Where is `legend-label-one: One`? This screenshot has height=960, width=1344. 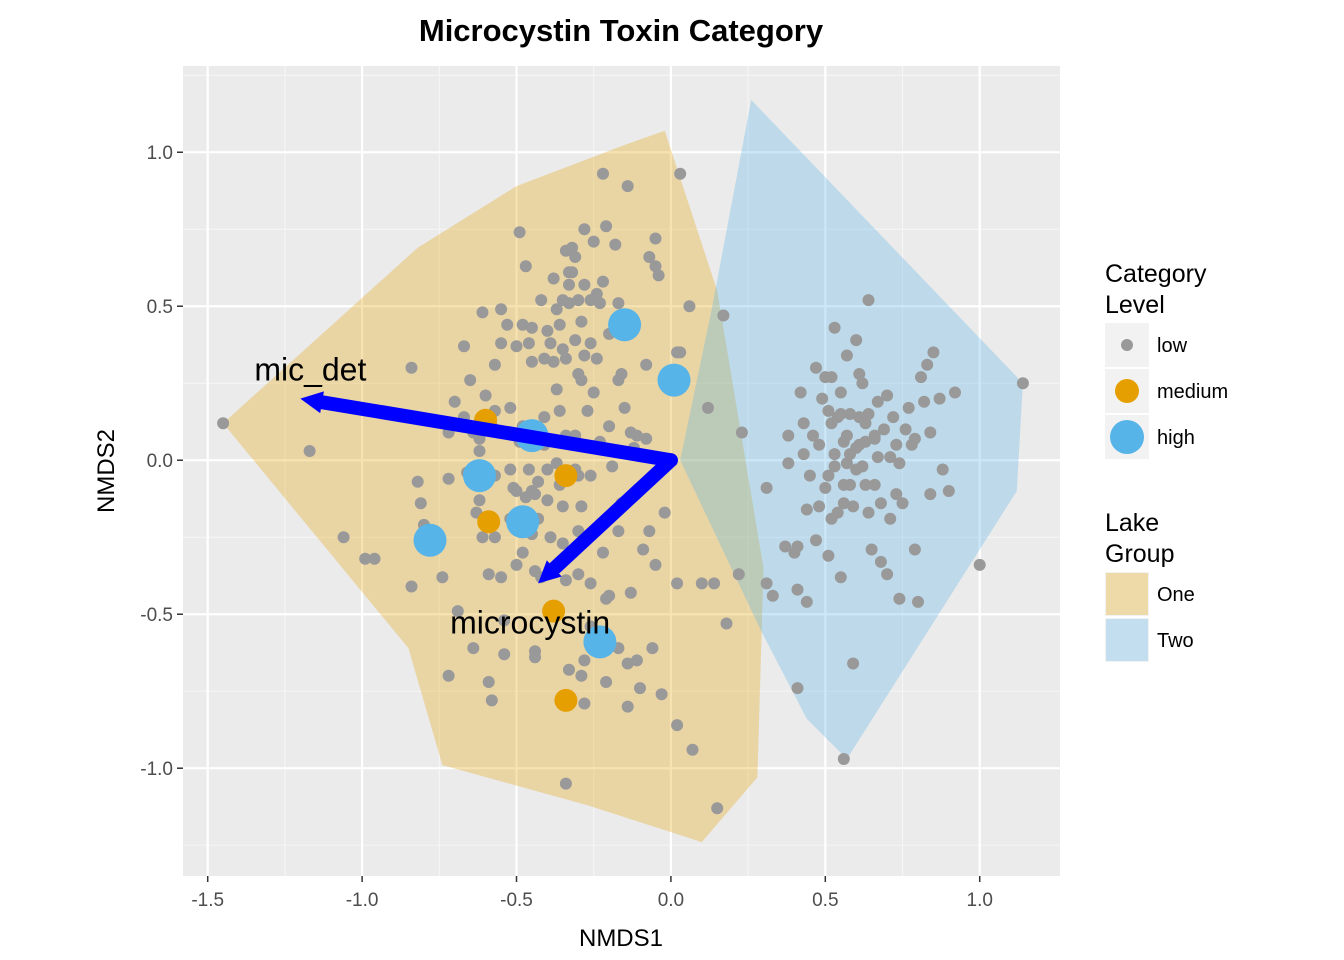
legend-label-one: One is located at coordinates (1176, 595).